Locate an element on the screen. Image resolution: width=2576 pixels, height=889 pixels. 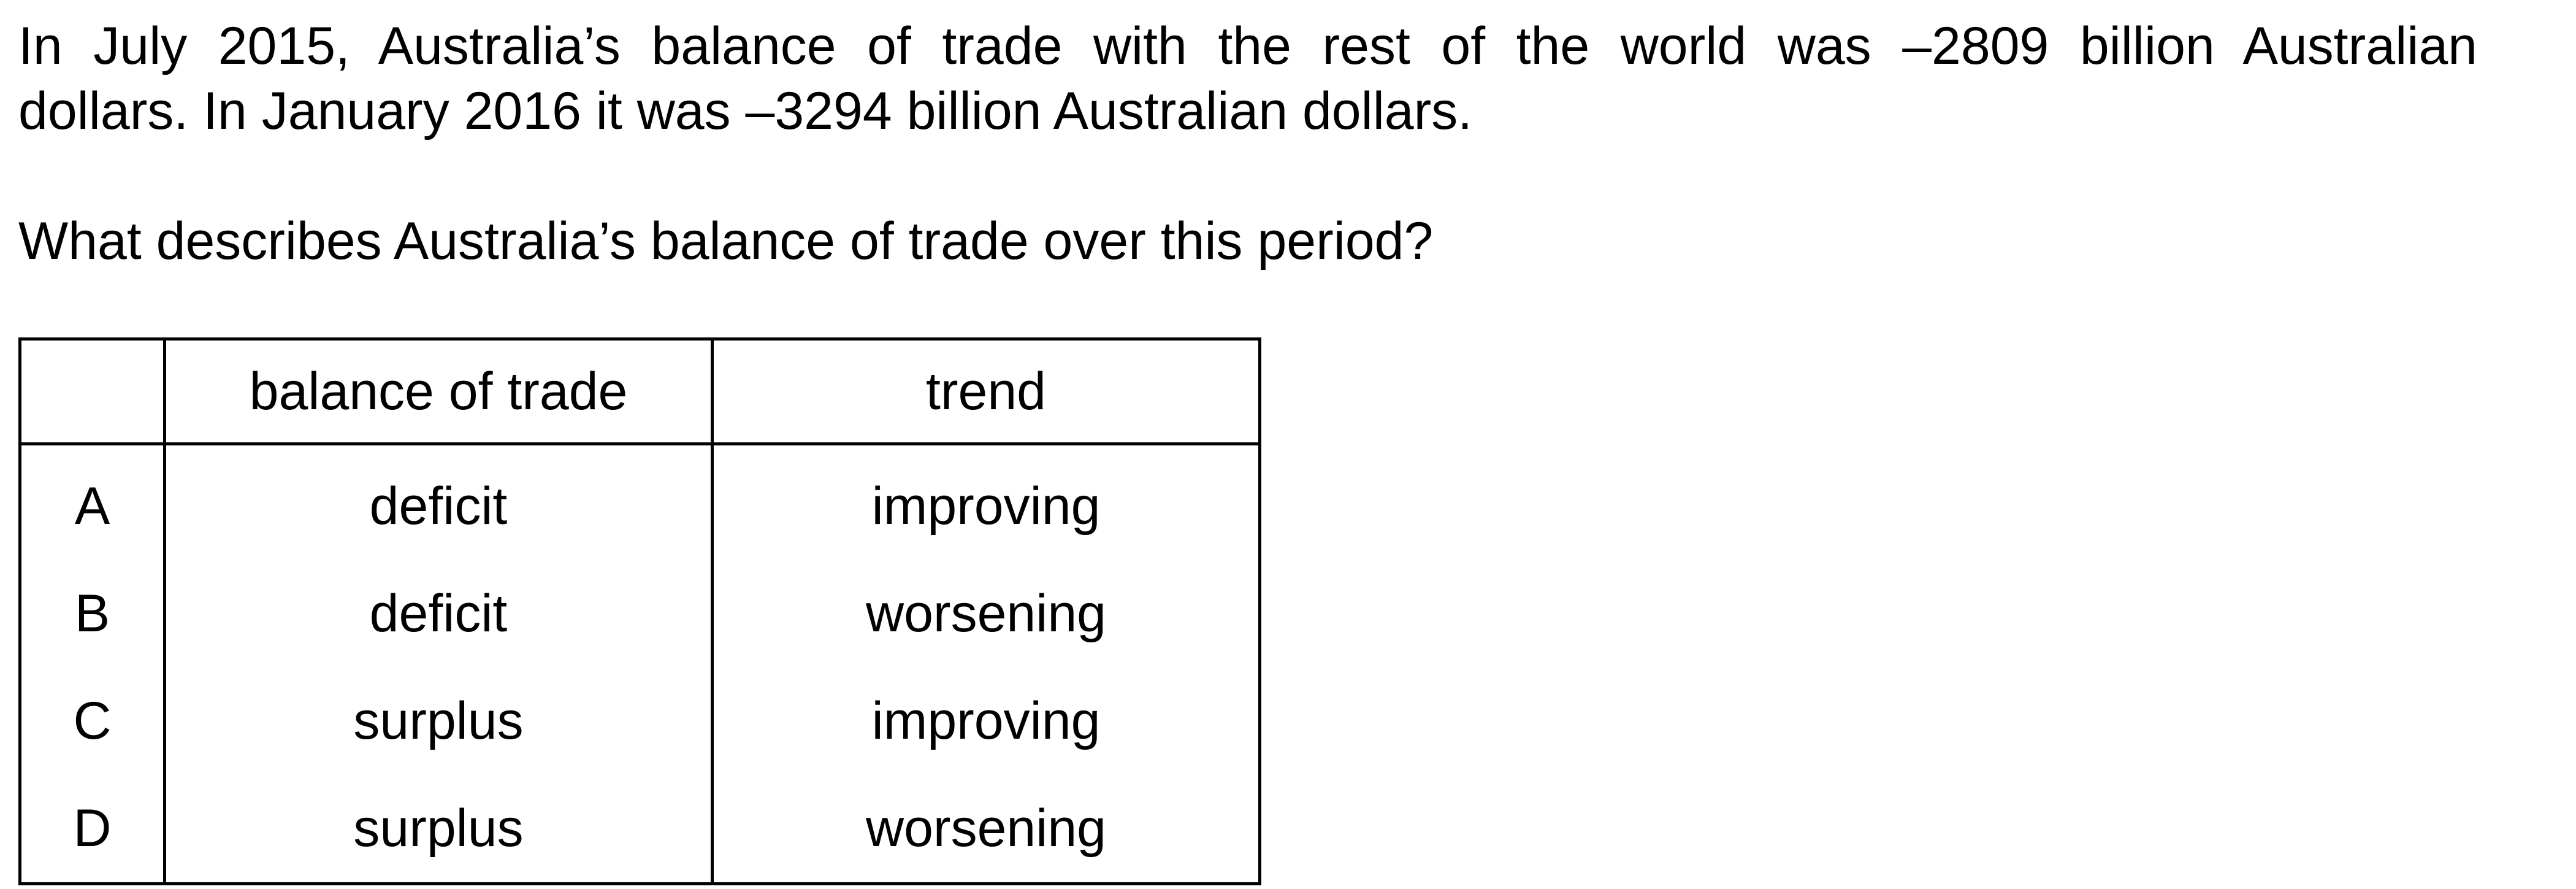
table-header-row: balance of trade trend is located at coordinates (639, 391).